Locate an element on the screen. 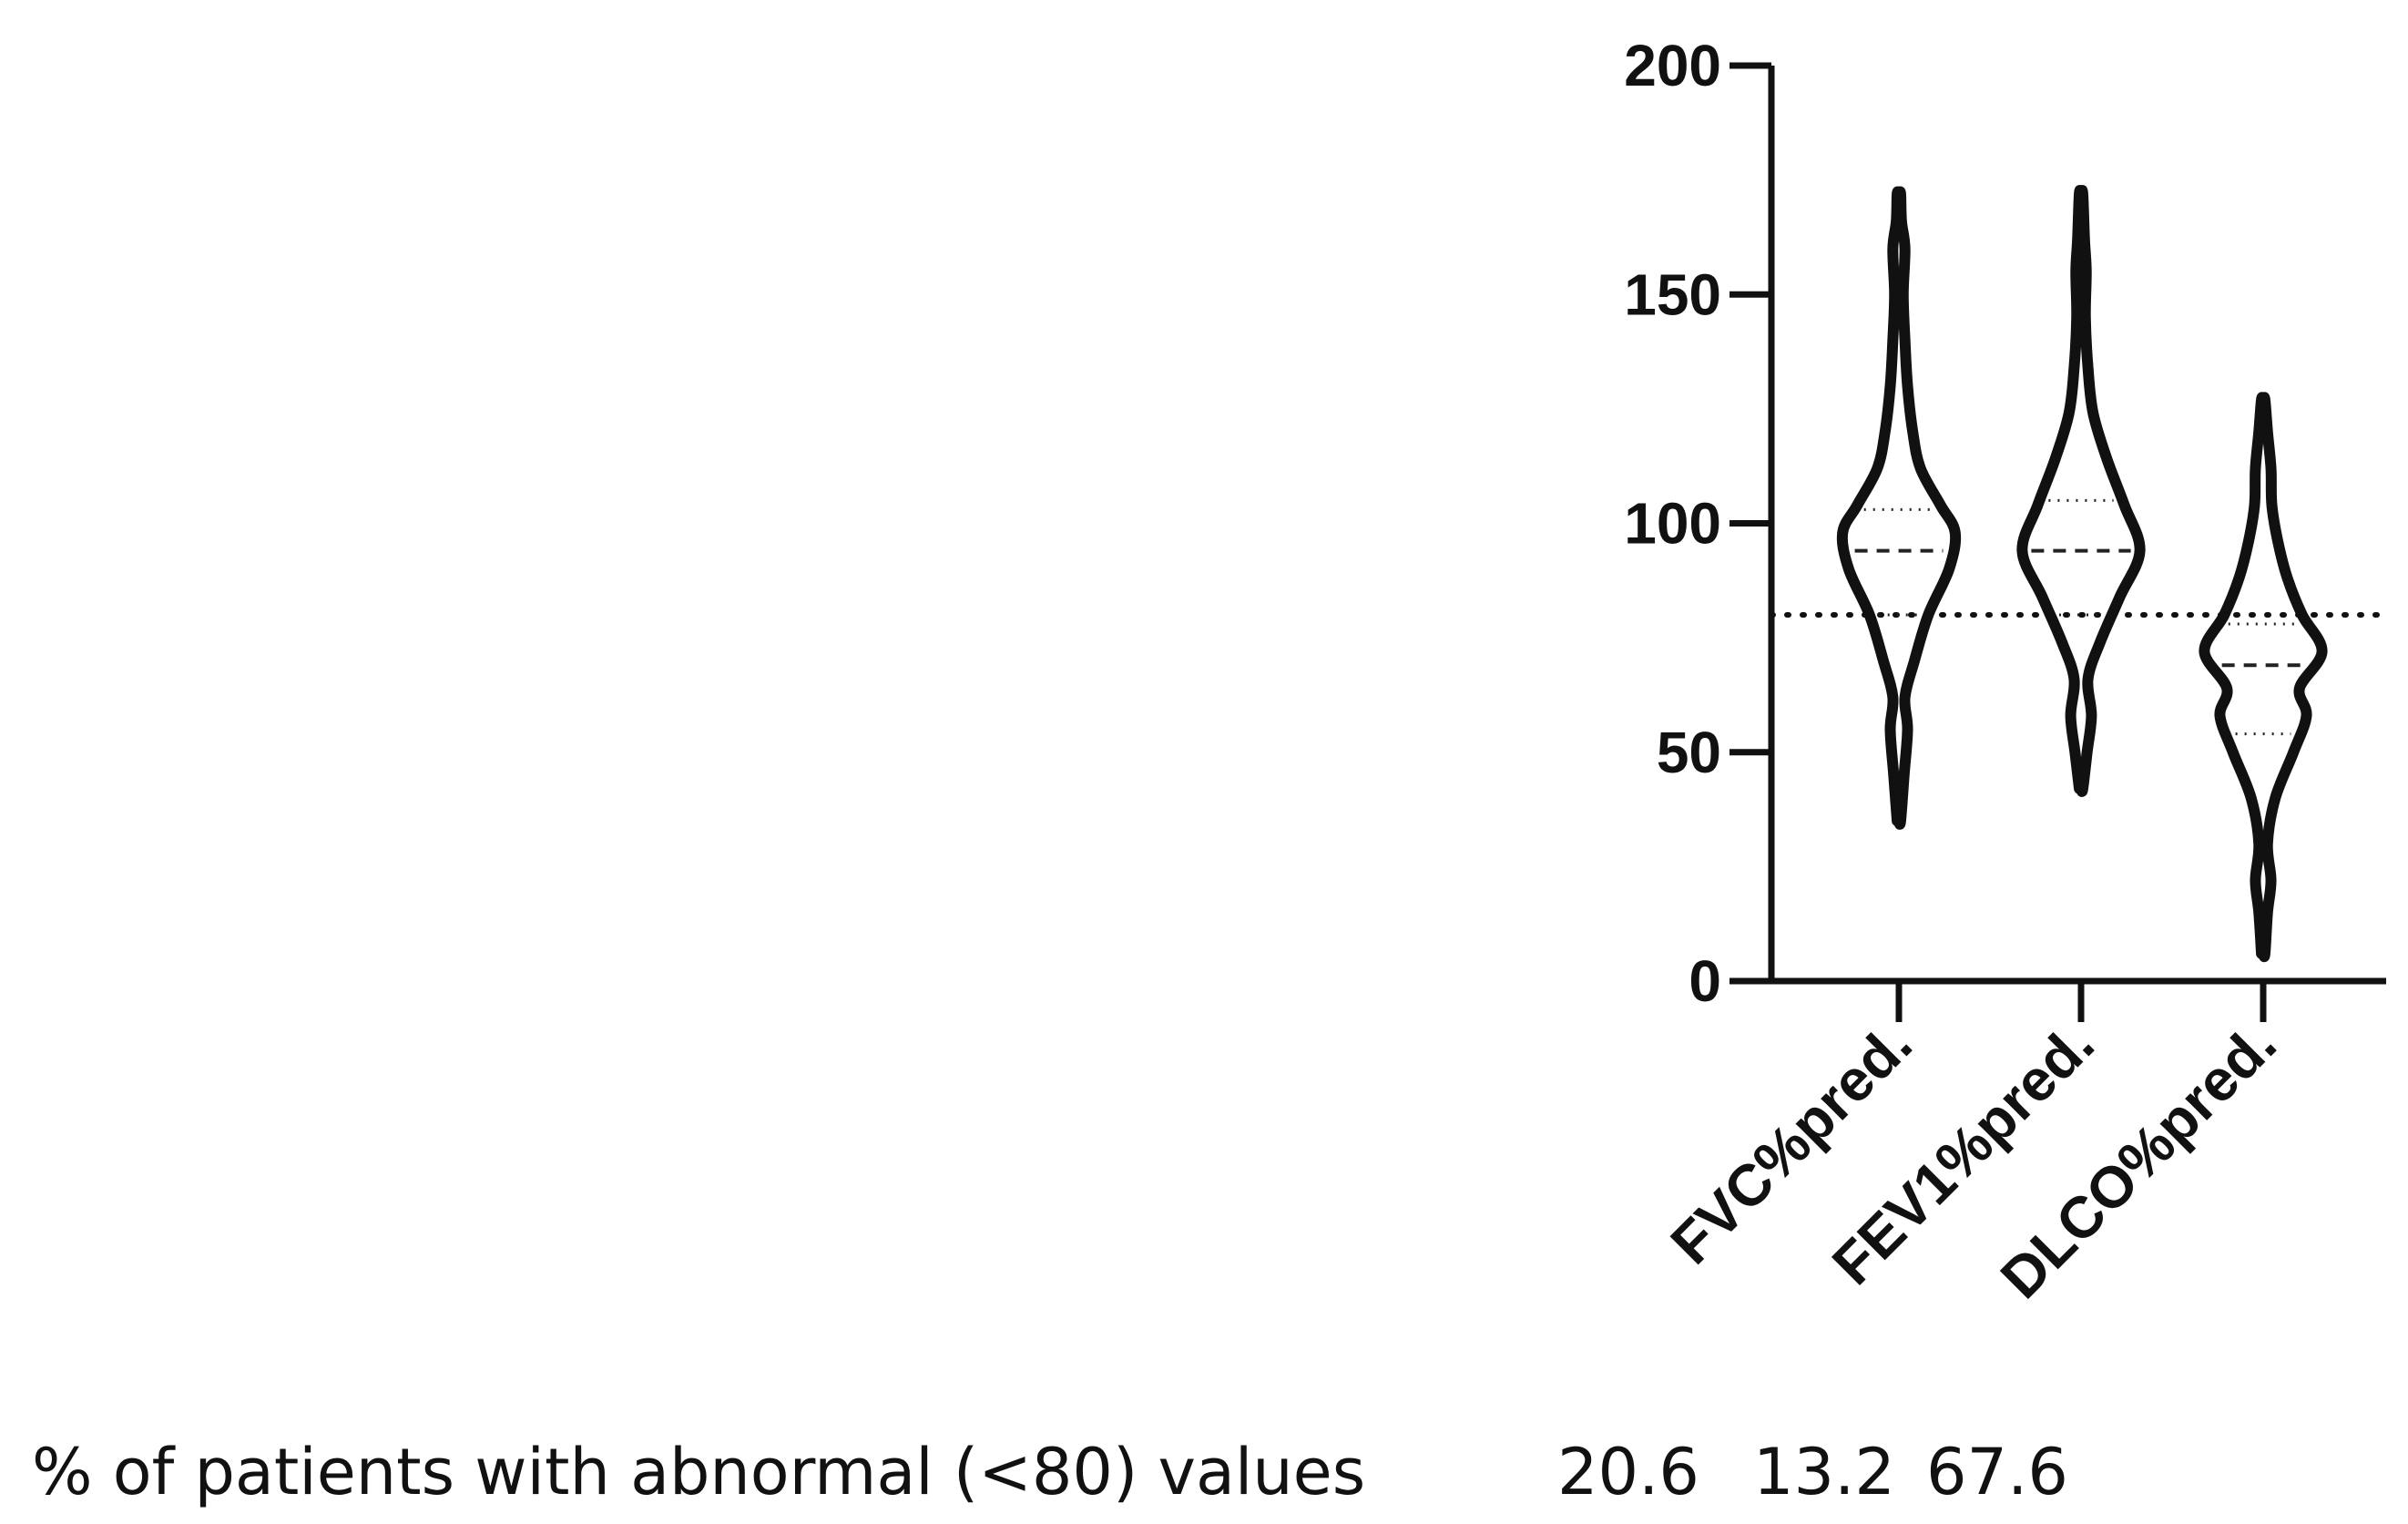  y-tick-label: 150 is located at coordinates (1672, 294).